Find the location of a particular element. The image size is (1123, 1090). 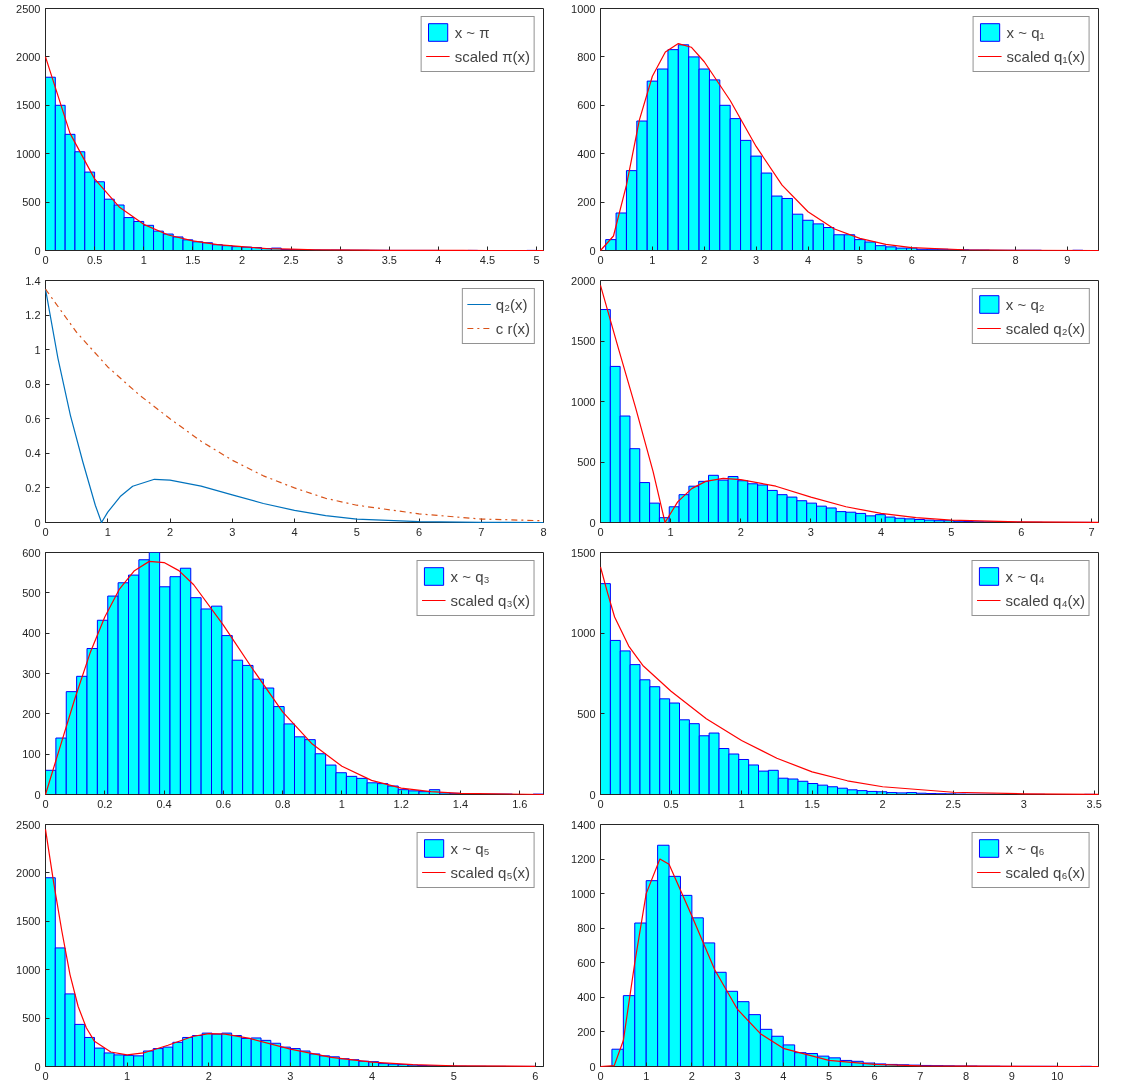

x-tick-label: 1.6 is located at coordinates (520, 803).